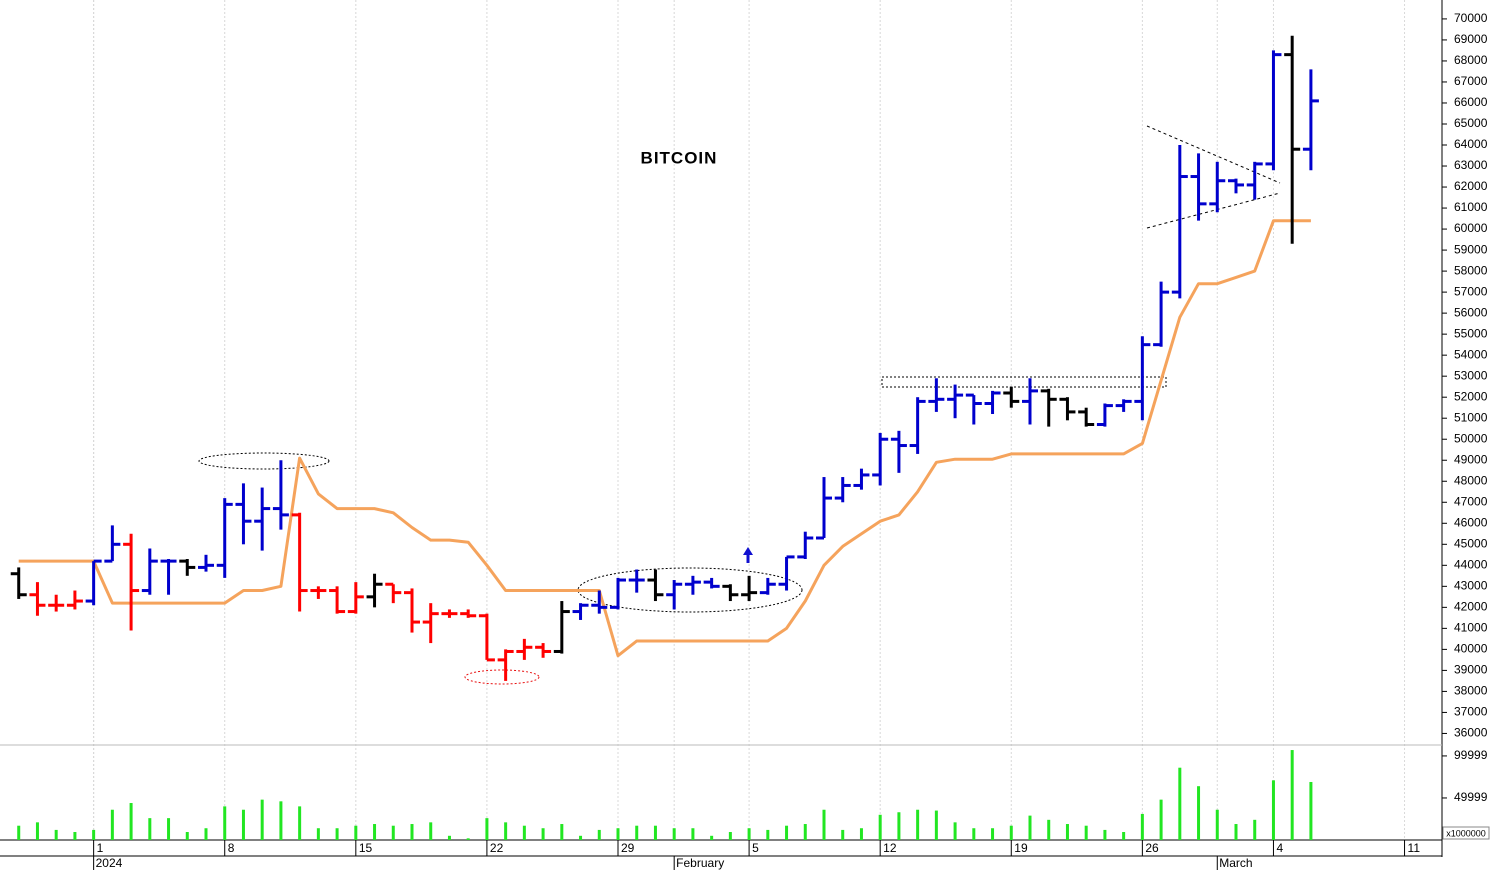 This screenshot has width=1490, height=870. Describe the element at coordinates (755, 848) in the screenshot. I see `x-tick-label: 5` at that location.